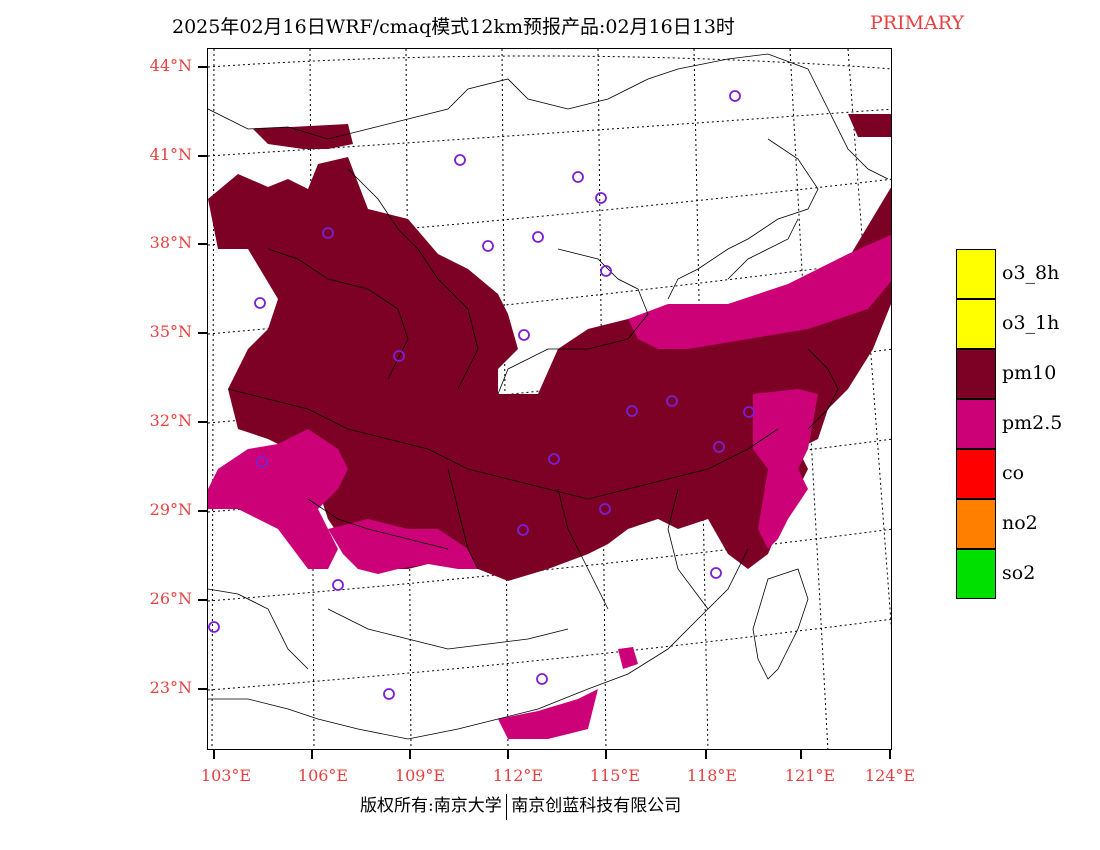 This screenshot has width=1100, height=850. I want to click on credit-university: 版权所有:南京大学, so click(431, 806).